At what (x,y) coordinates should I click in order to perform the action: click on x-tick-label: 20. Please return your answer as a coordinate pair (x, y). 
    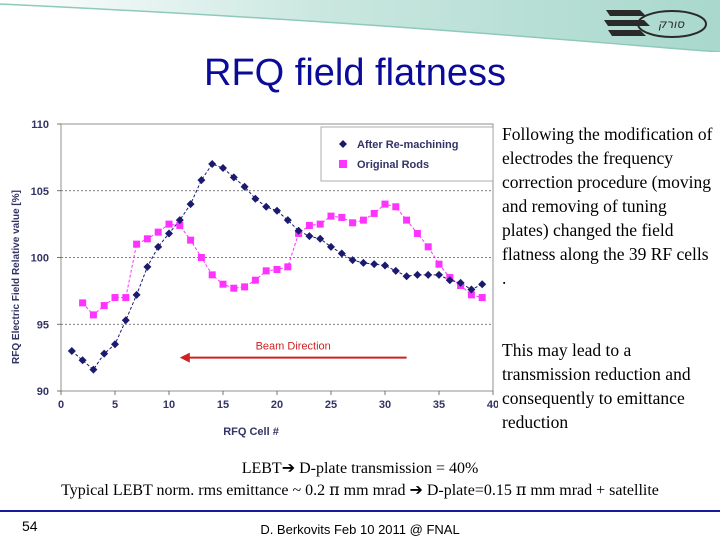
    Looking at the image, I should click on (277, 405).